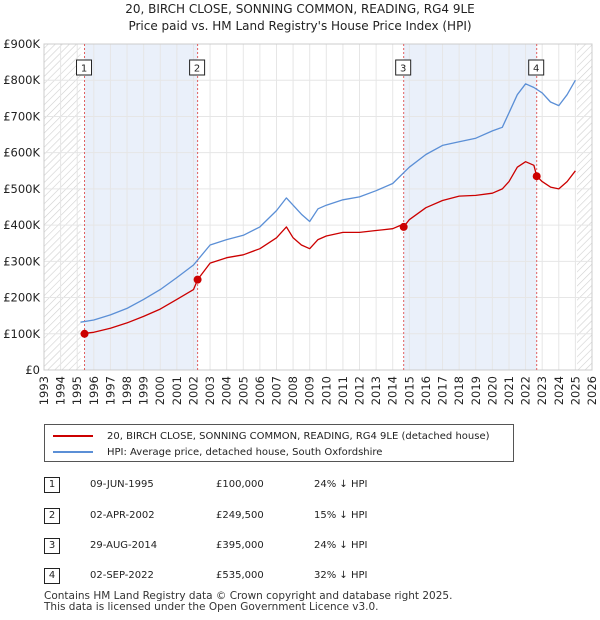  Describe the element at coordinates (73, 452) in the screenshot. I see `legend-swatch-blue` at that location.